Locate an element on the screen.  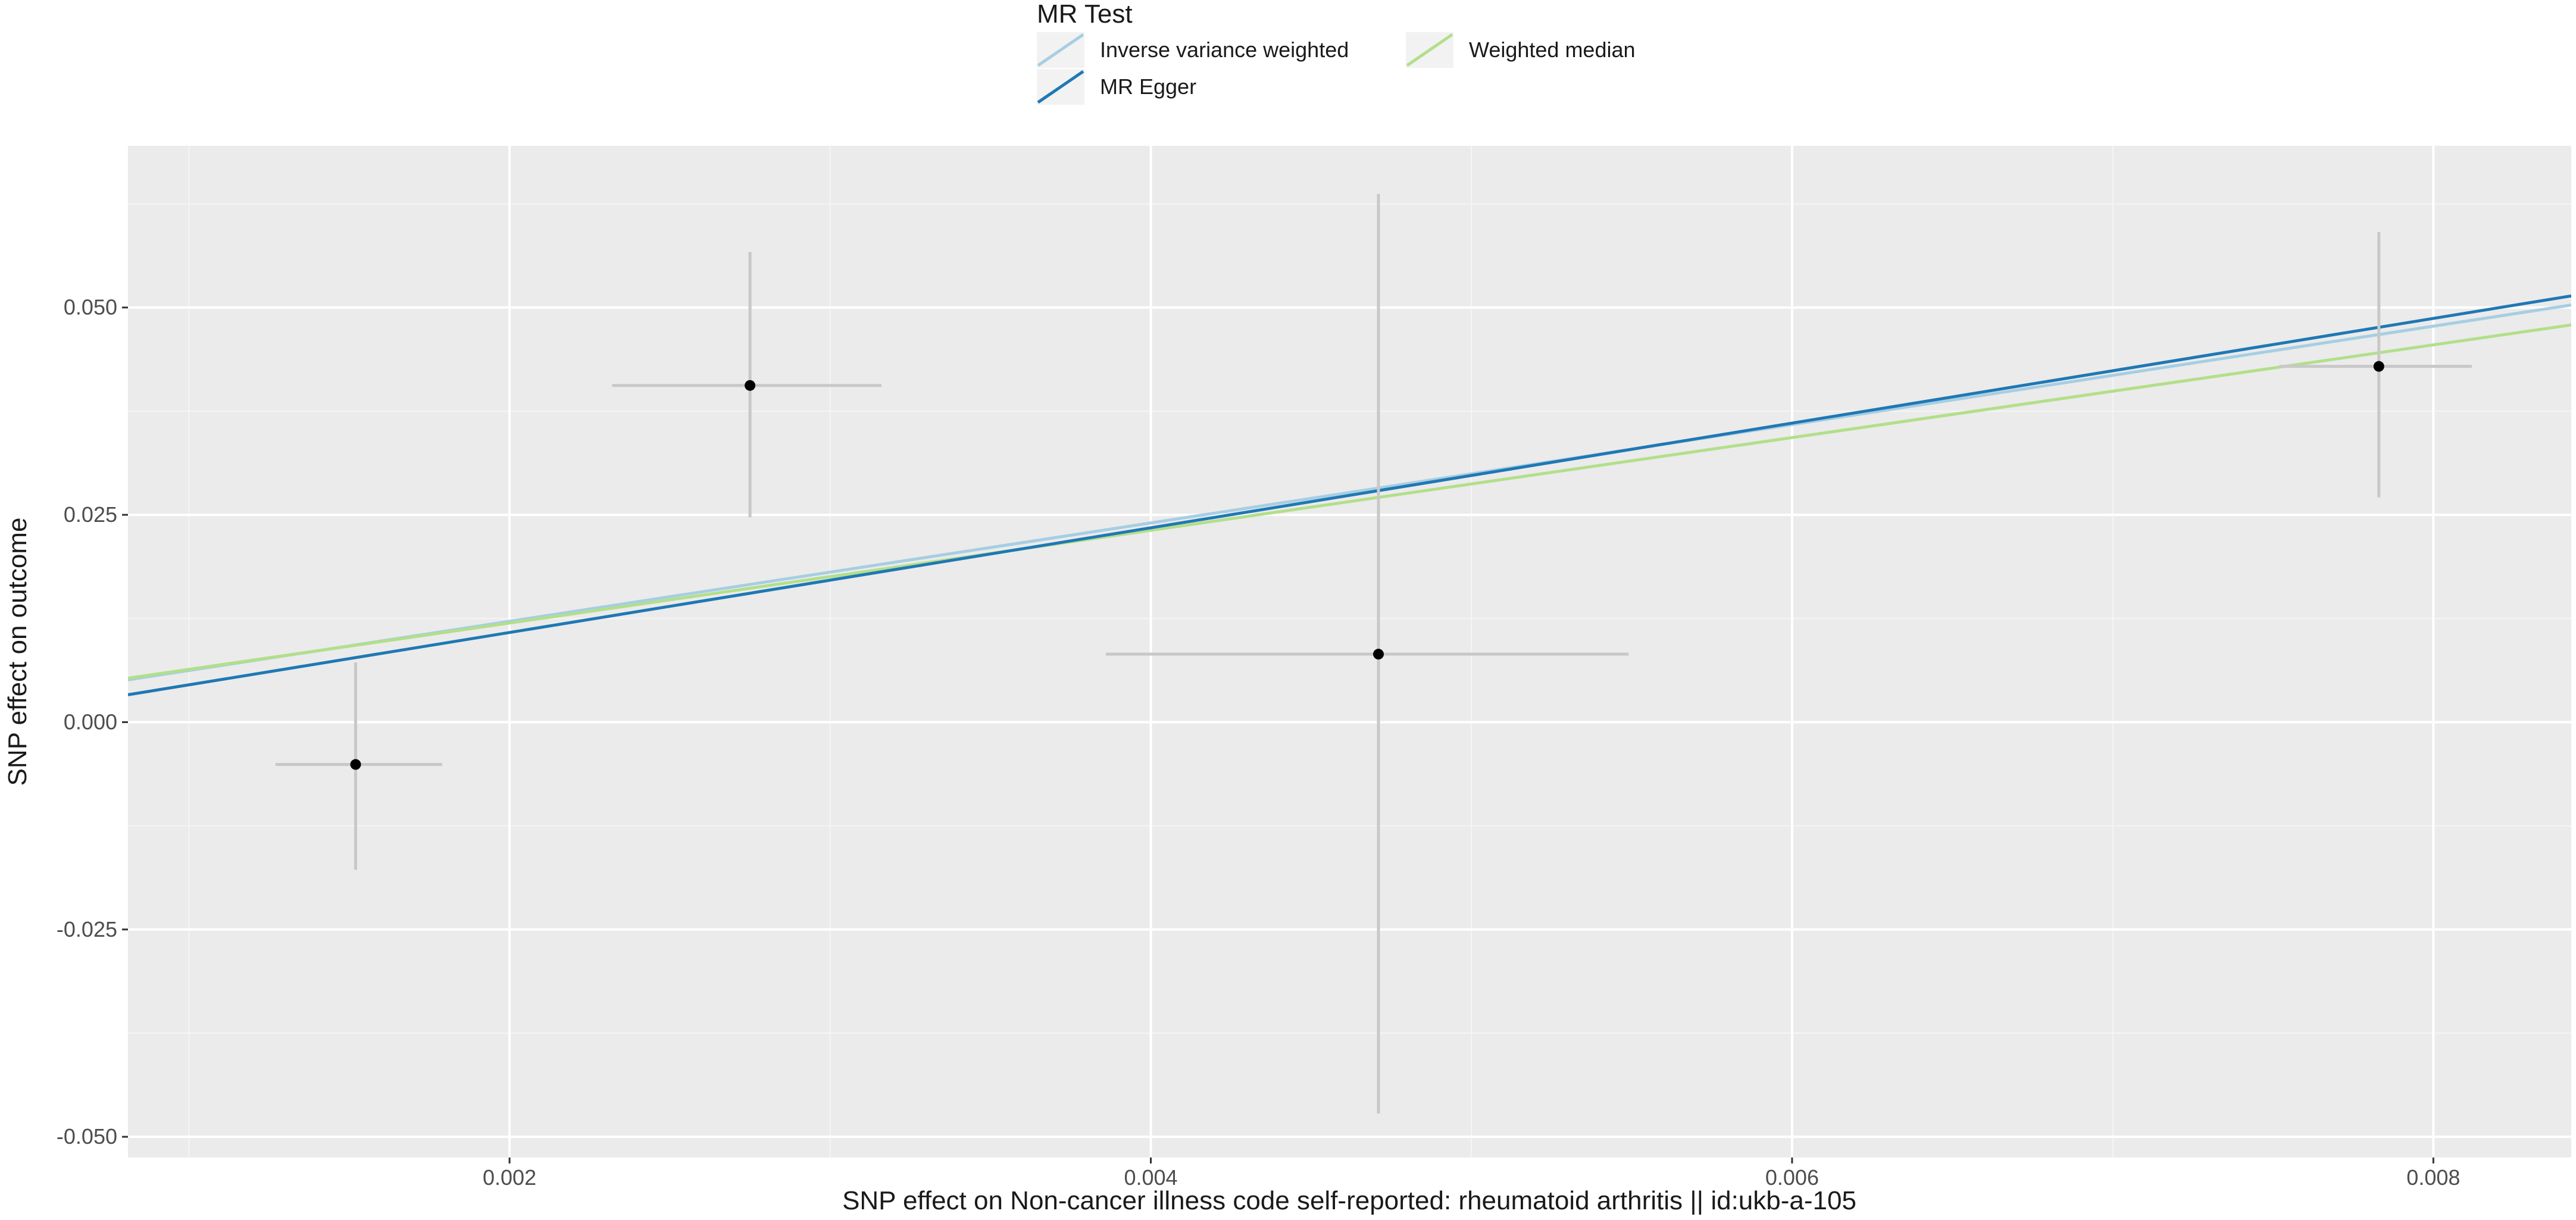
y-tick-label: 0.025 is located at coordinates (90, 514).